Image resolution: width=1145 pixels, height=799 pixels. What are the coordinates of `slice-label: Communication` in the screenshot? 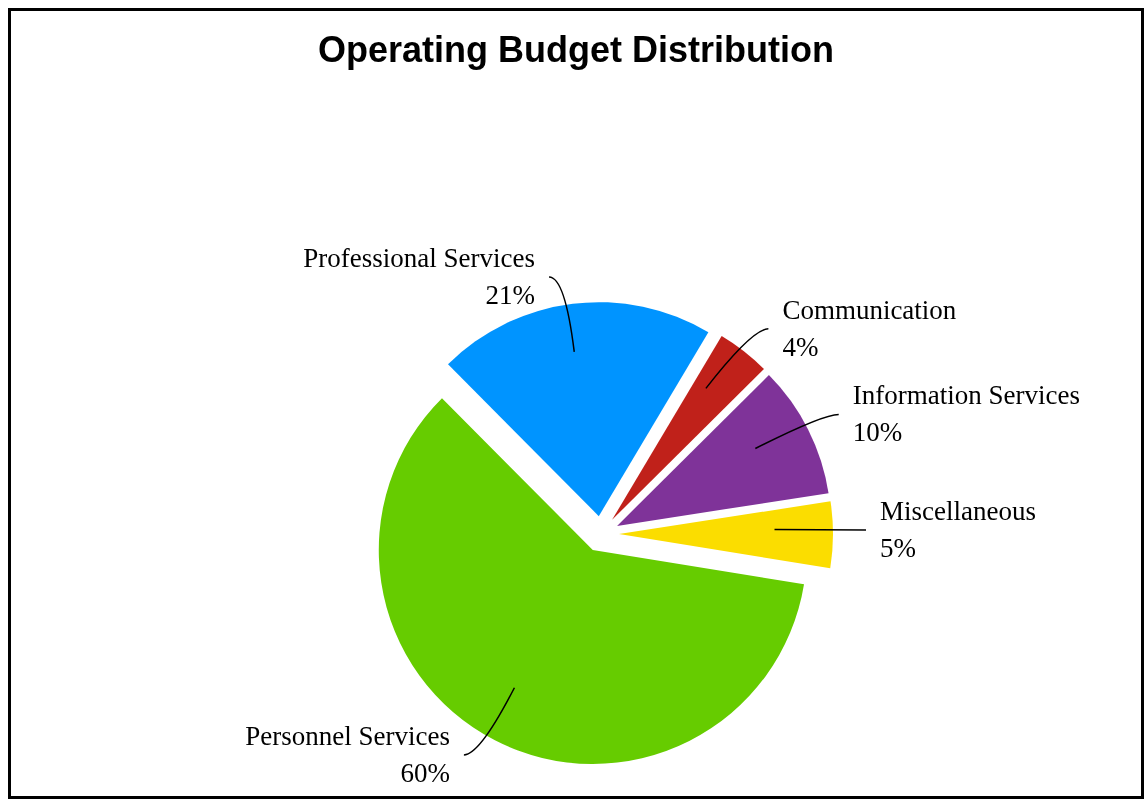 It's located at (869, 309).